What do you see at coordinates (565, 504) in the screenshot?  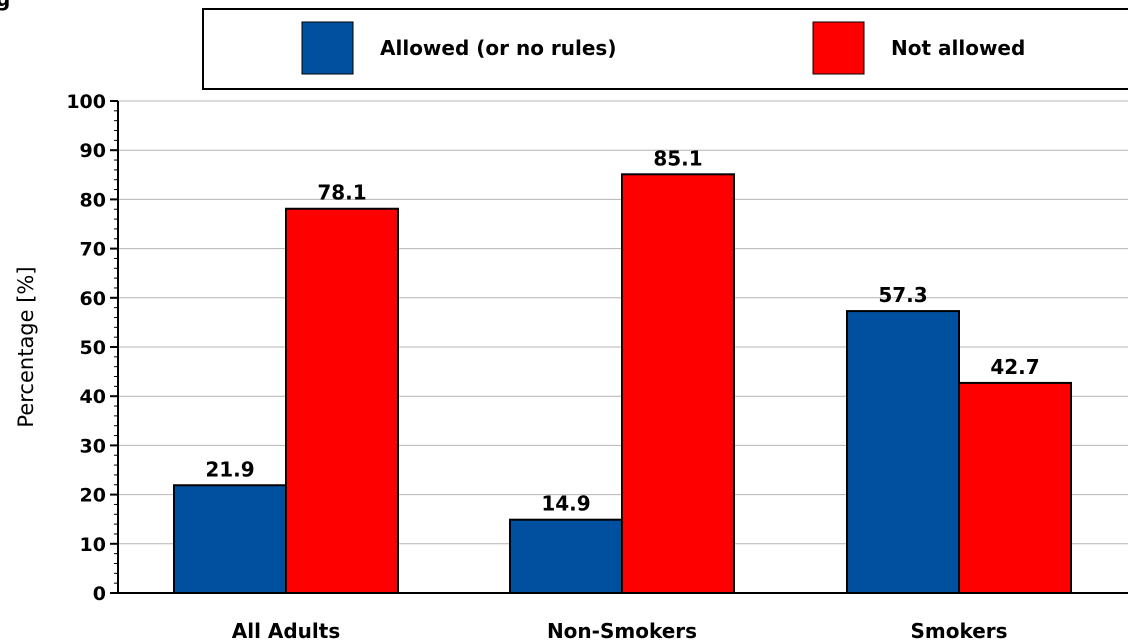 I see `value-label: 14.9` at bounding box center [565, 504].